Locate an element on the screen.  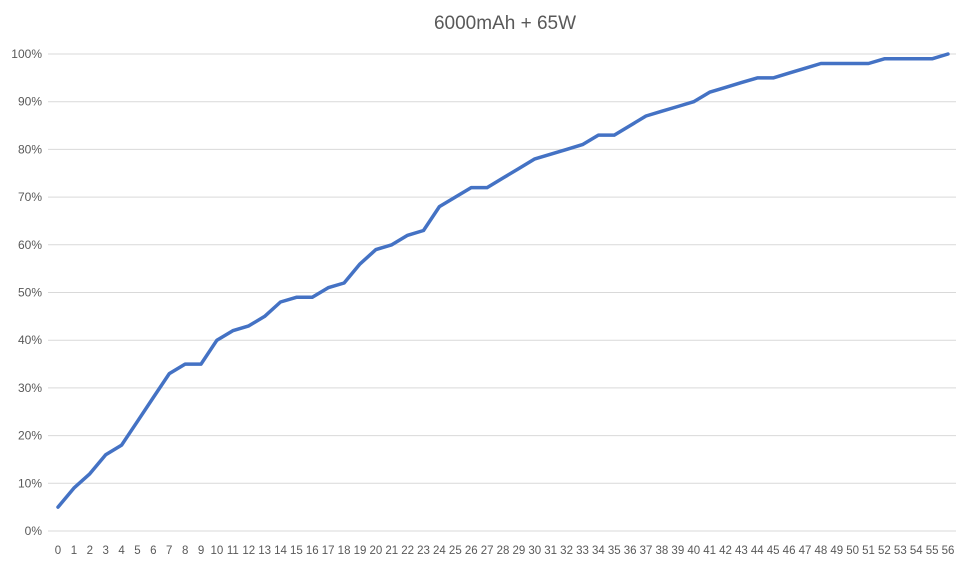
x-tick-label: 18 is located at coordinates (344, 551).